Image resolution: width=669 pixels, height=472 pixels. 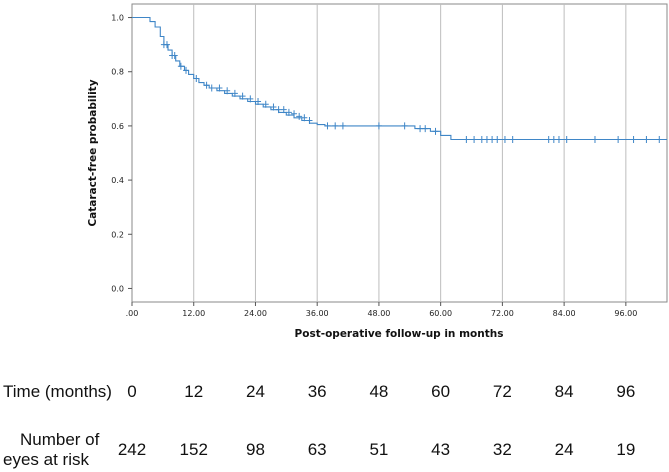 What do you see at coordinates (564, 313) in the screenshot?
I see `x-tick-label: 84.00` at bounding box center [564, 313].